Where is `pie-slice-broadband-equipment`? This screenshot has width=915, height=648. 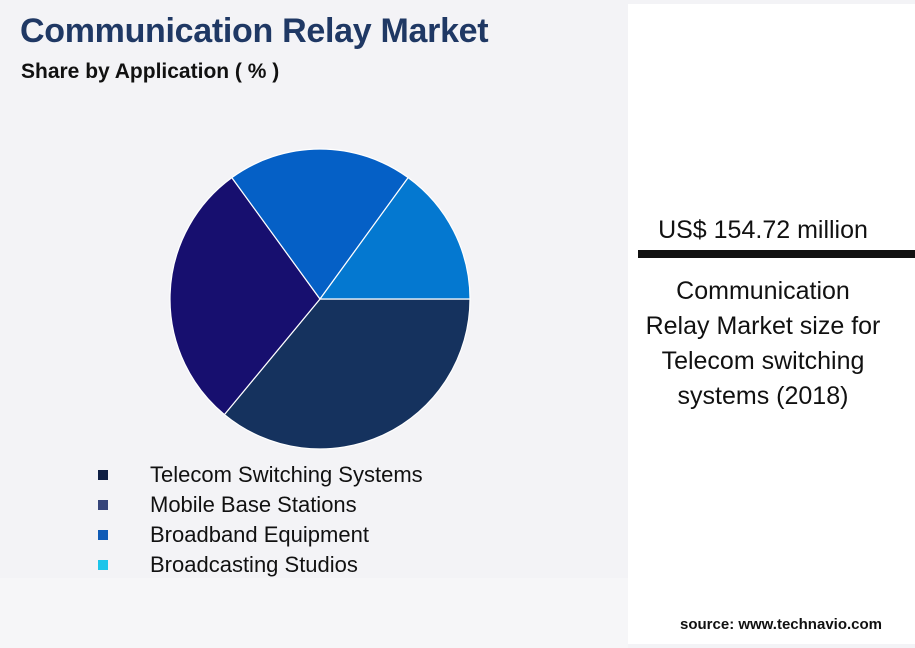
pie-slice-broadband-equipment is located at coordinates (320, 224).